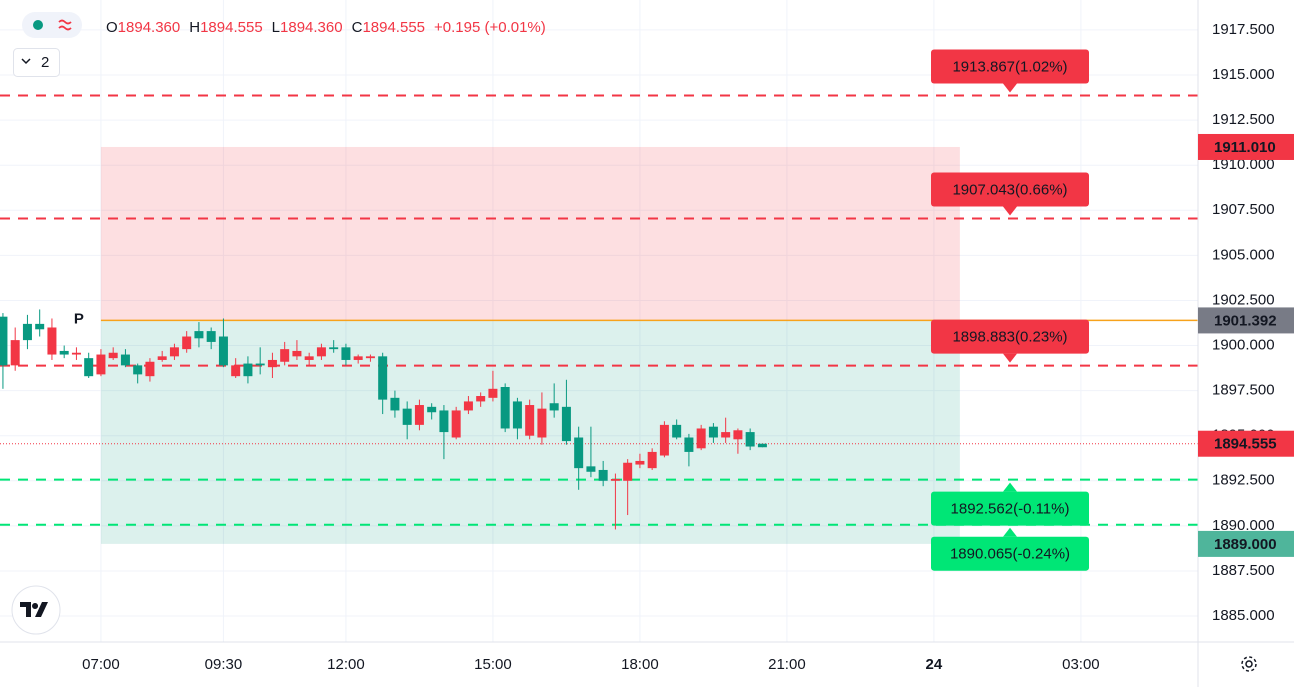 Image resolution: width=1294 pixels, height=687 pixels. I want to click on level-label: 1898.883(0.23%), so click(1009, 337).